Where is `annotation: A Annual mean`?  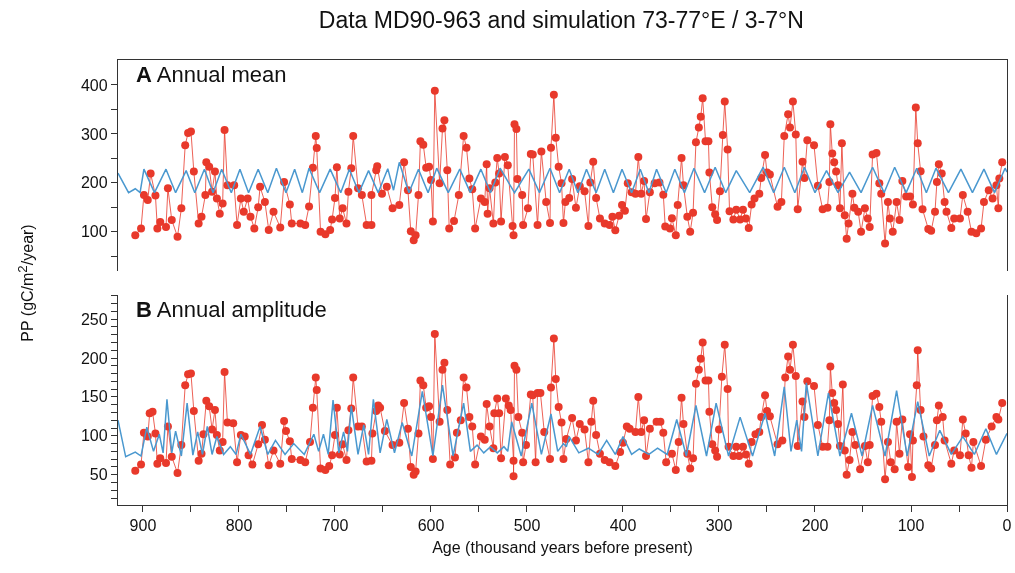
annotation: A Annual mean is located at coordinates (211, 74).